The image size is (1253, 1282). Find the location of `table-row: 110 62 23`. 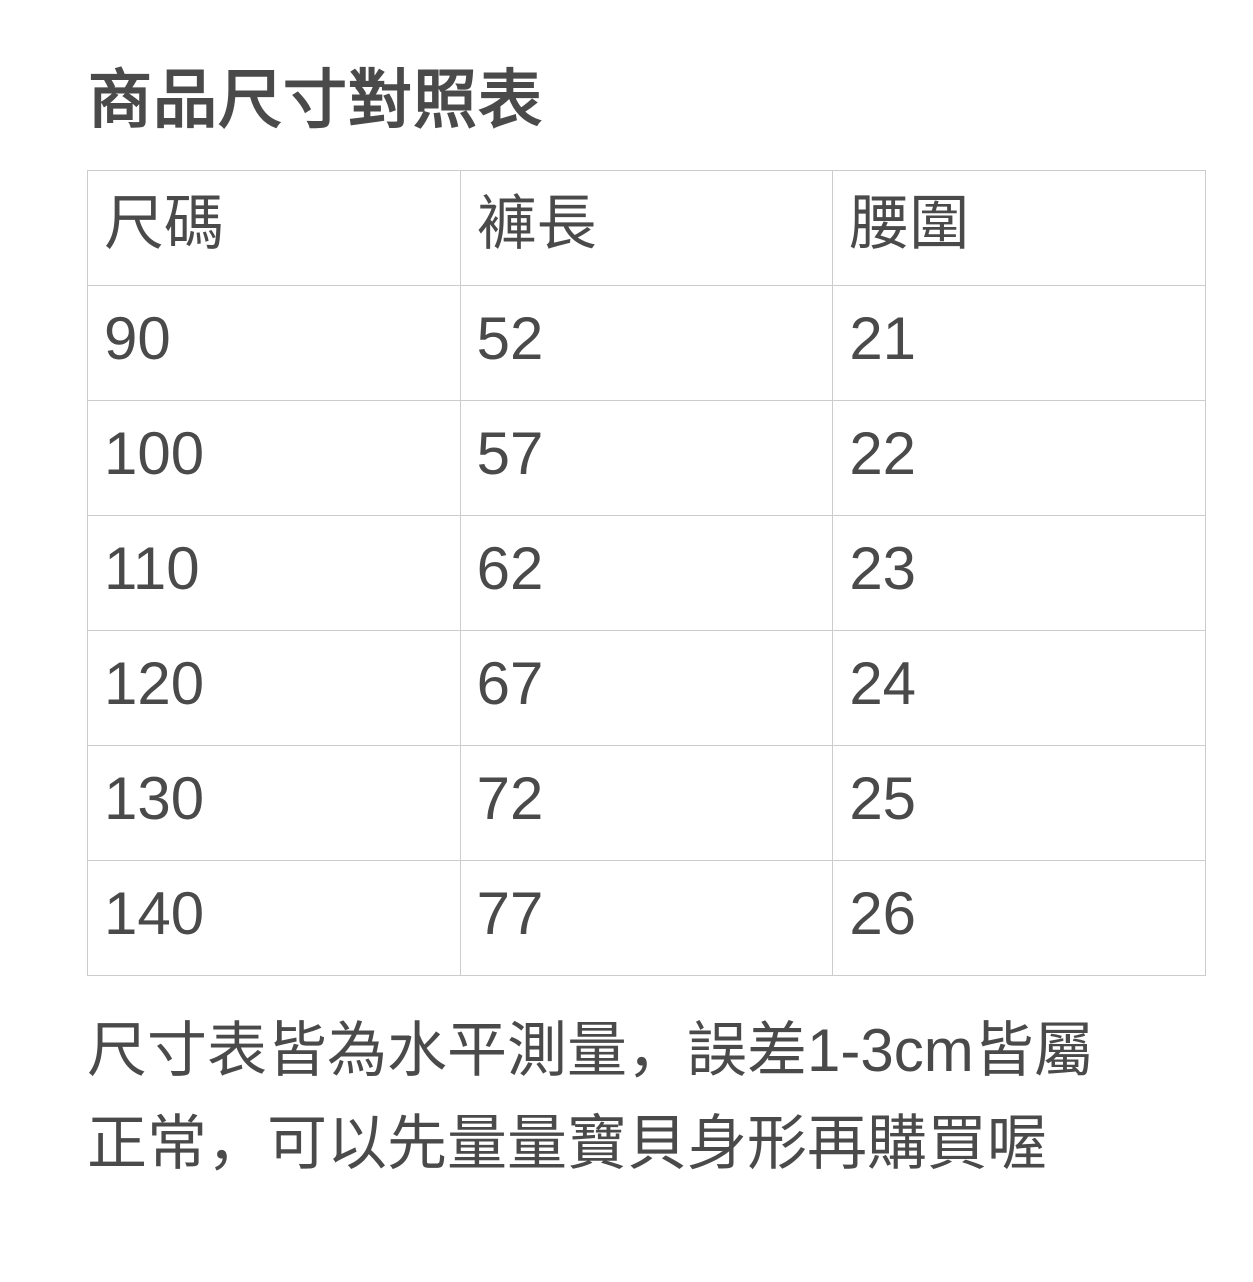

table-row: 110 62 23 is located at coordinates (646, 572).